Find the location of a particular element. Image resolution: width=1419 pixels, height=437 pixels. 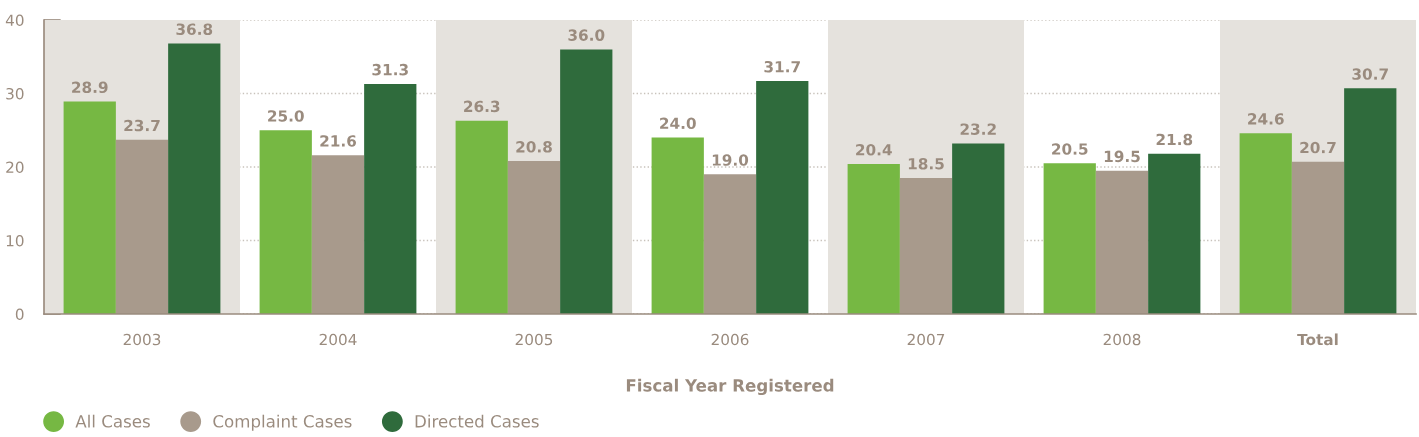

x-tick-label: 2003 is located at coordinates (142, 339).